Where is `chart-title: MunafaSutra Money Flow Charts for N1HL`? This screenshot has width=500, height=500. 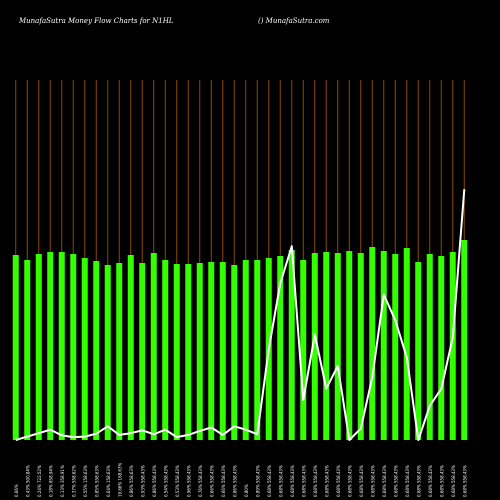
chart-title: MunafaSutra Money Flow Charts for N1HL is located at coordinates (96, 21).